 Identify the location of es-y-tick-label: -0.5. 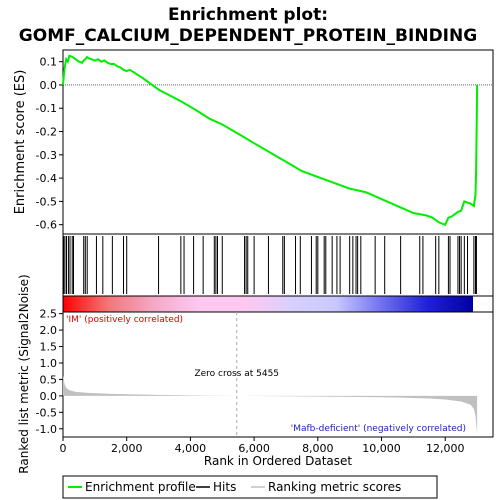
(46, 201).